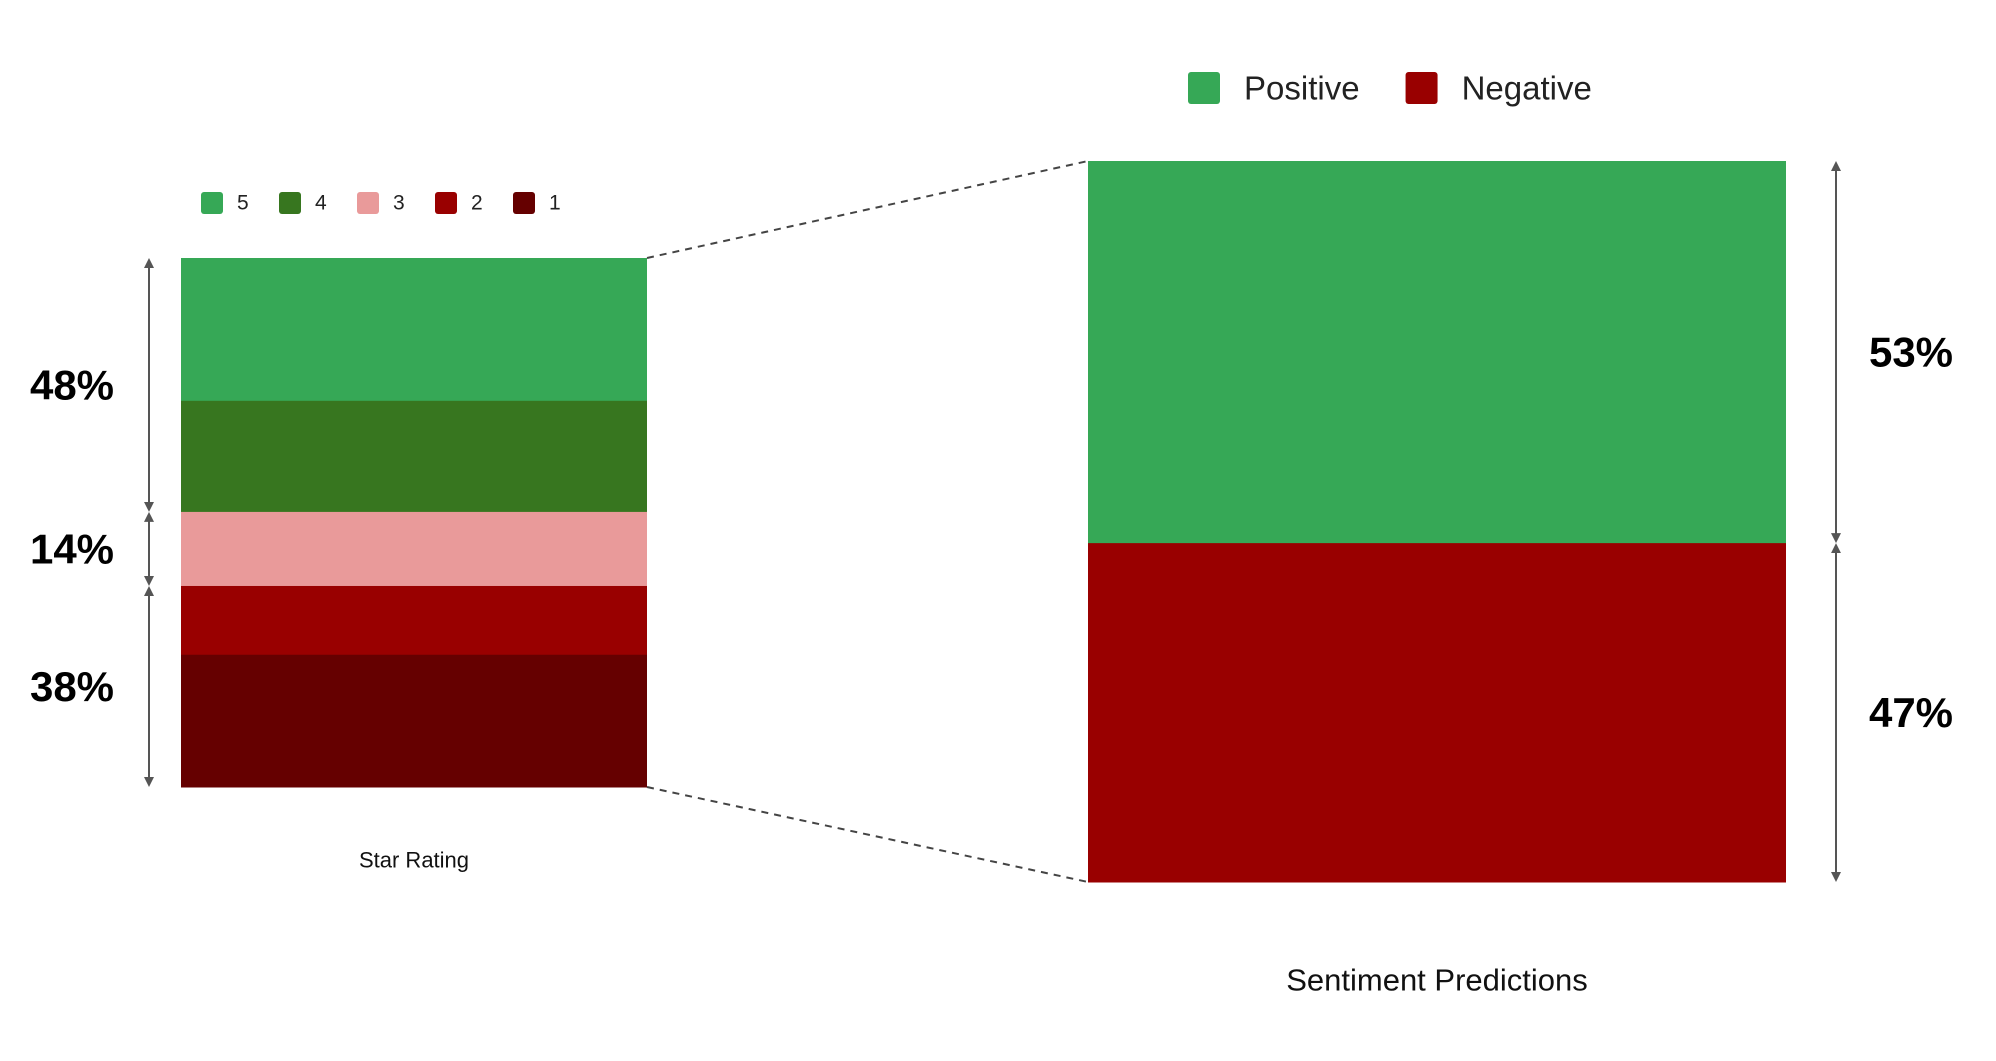  What do you see at coordinates (1911, 712) in the screenshot?
I see `sentiment-group-label: 47%` at bounding box center [1911, 712].